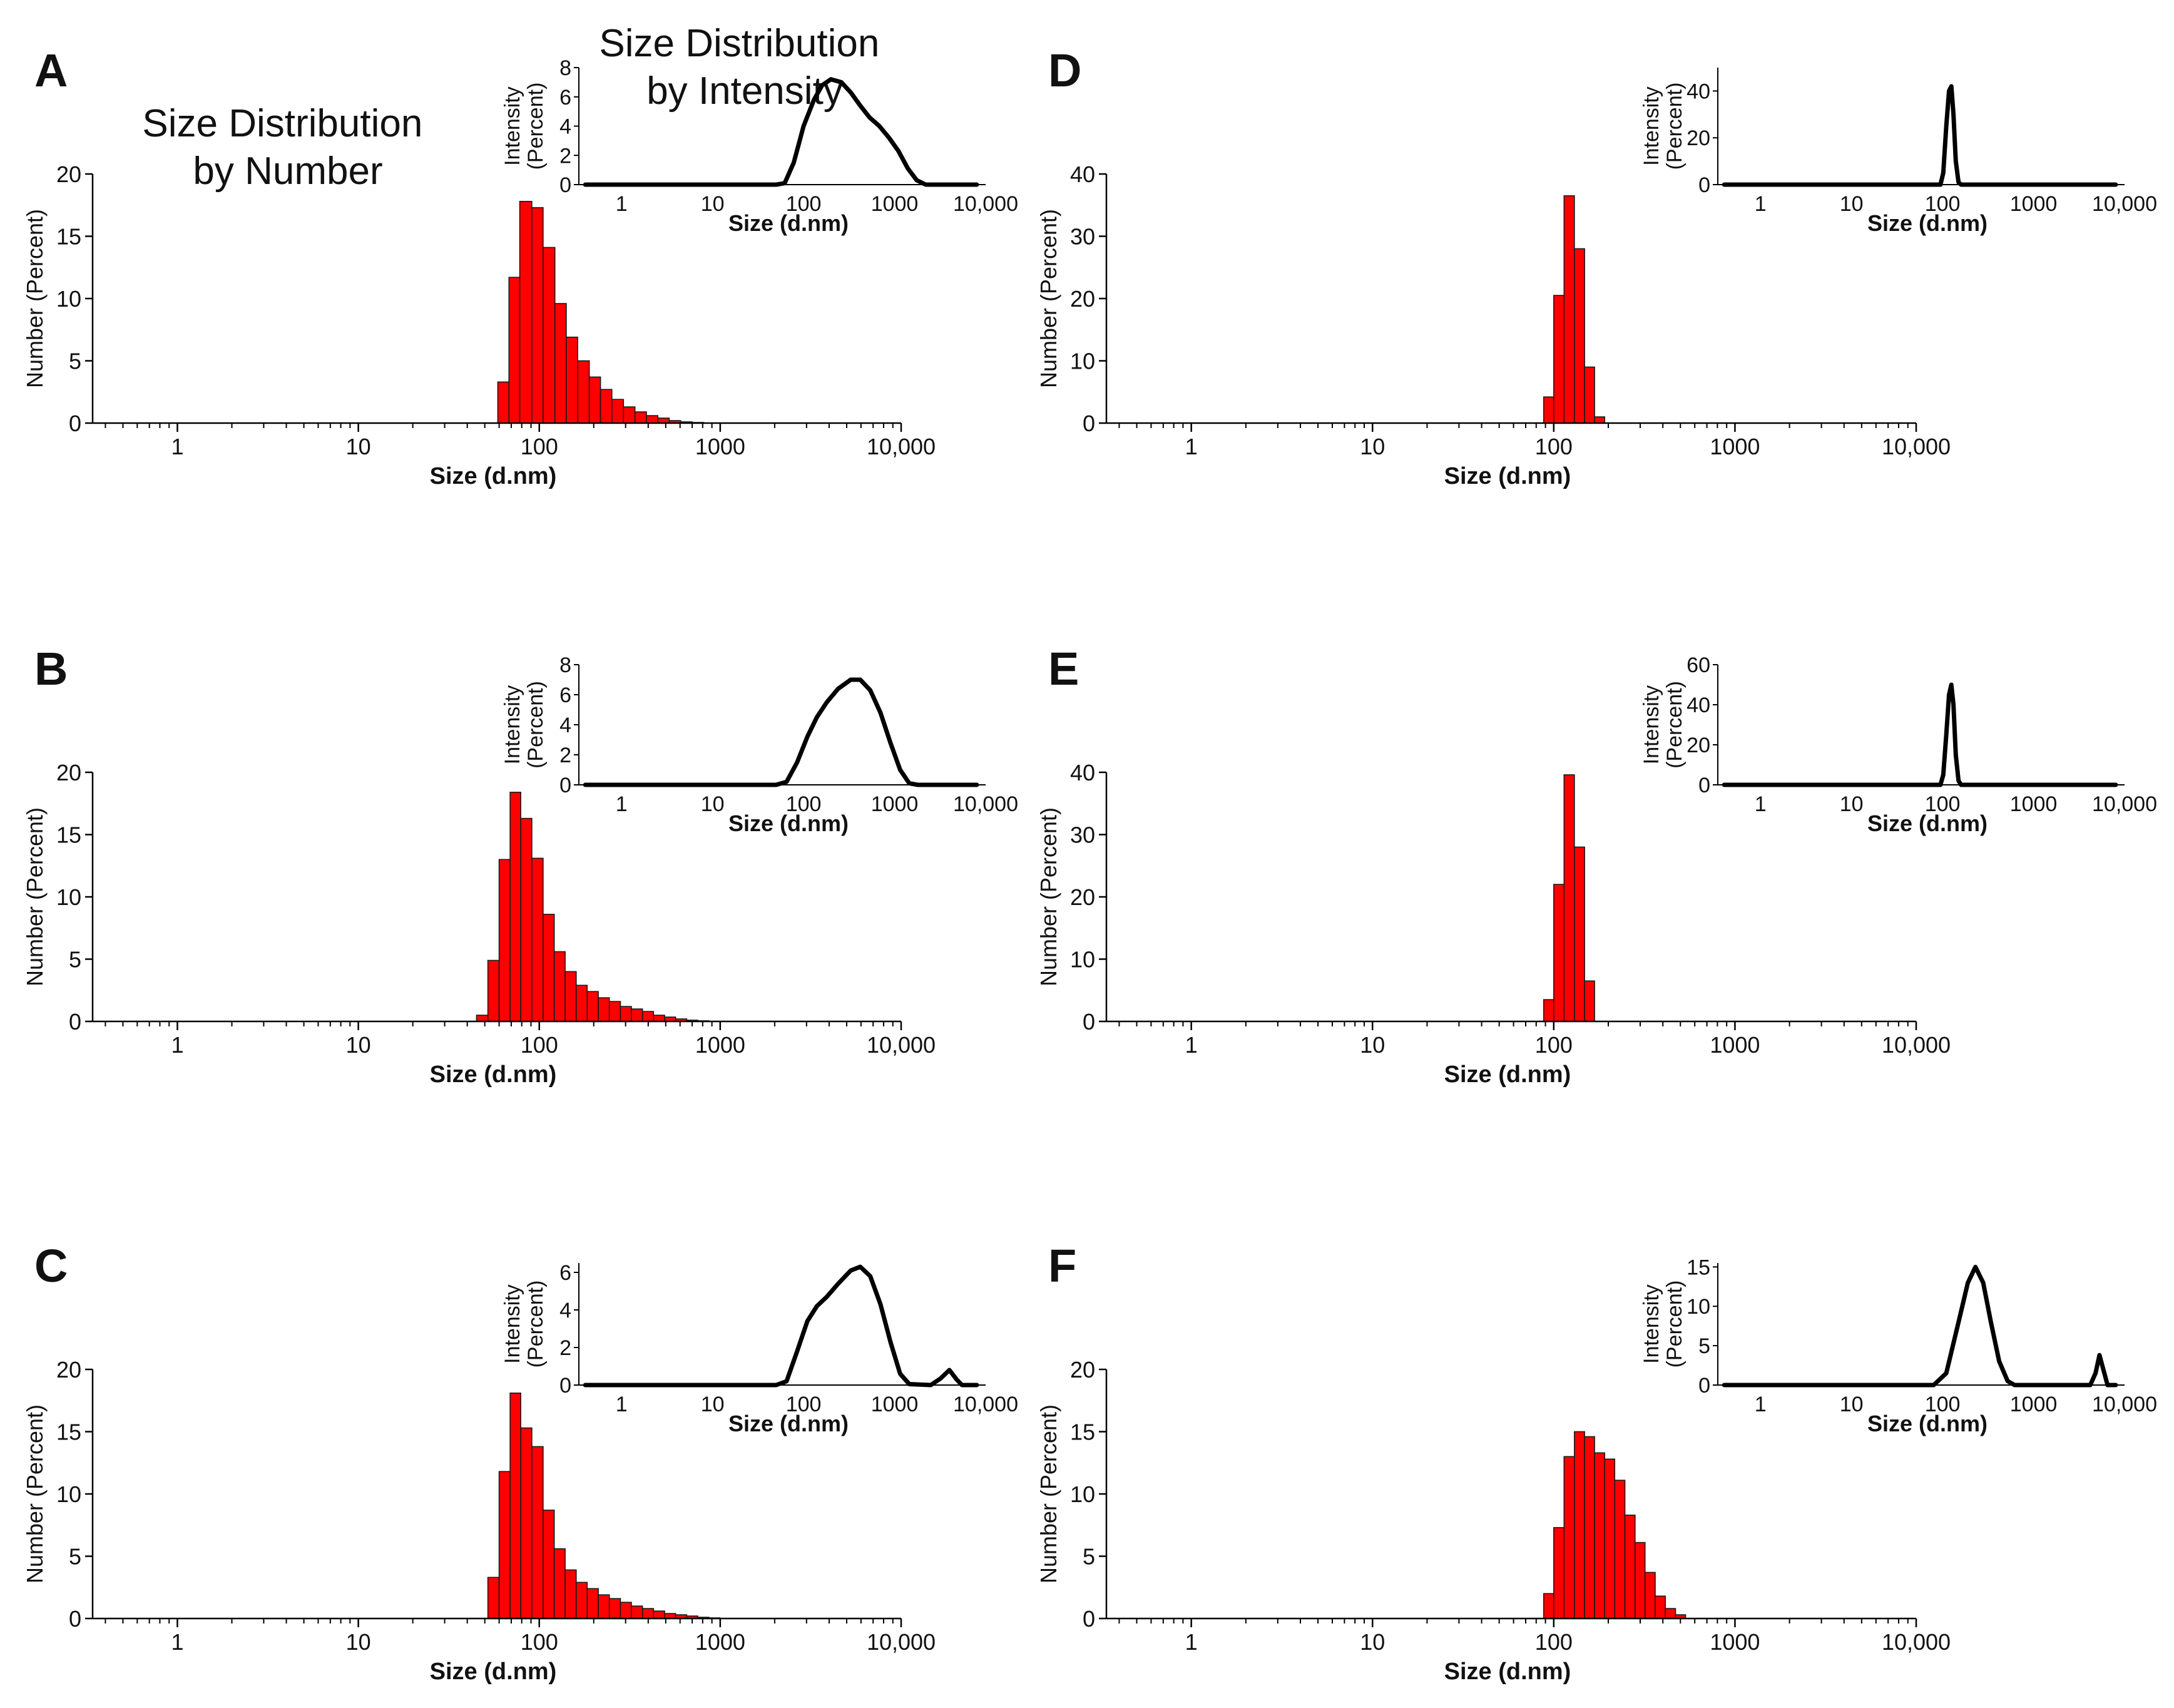 This screenshot has width=2174, height=1708. Describe the element at coordinates (1063, 669) in the screenshot. I see `panel-letter: E` at that location.